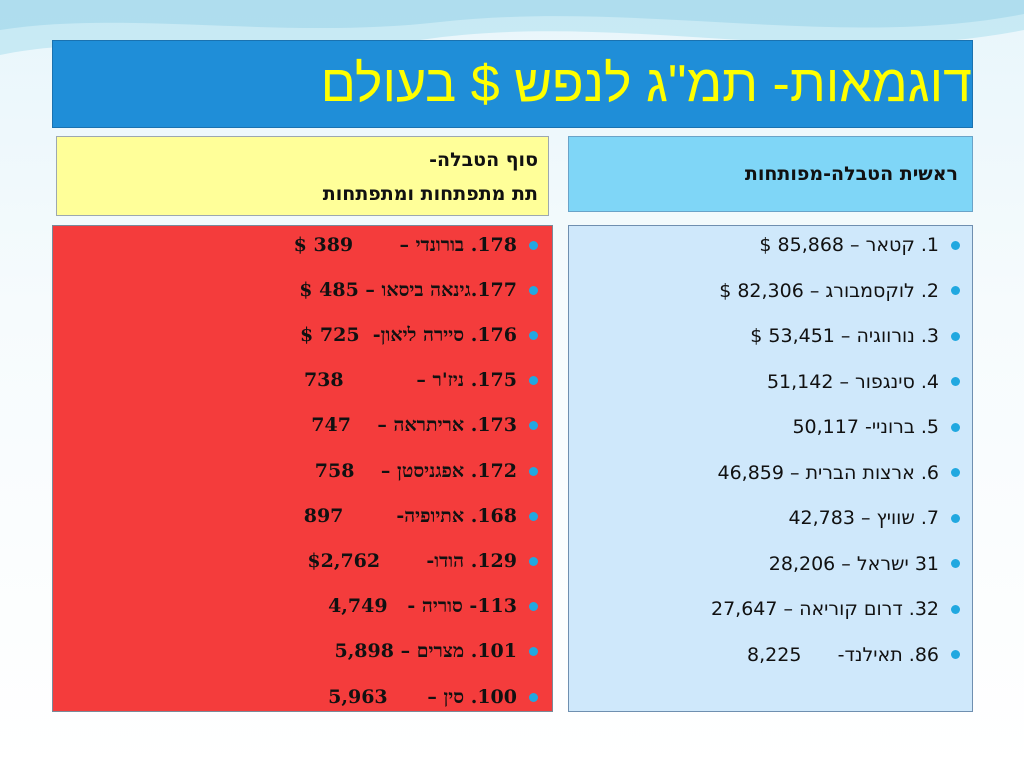 The image size is (1024, 768). What do you see at coordinates (408, 289) in the screenshot?
I see `developing-country-item-text: 177.גינאה ביסאו – 485 $` at bounding box center [408, 289].